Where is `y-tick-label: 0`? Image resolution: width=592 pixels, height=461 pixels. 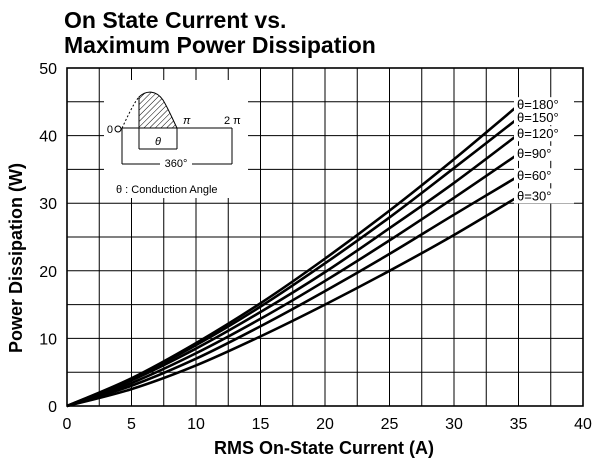 y-tick-label: 0 is located at coordinates (52, 407).